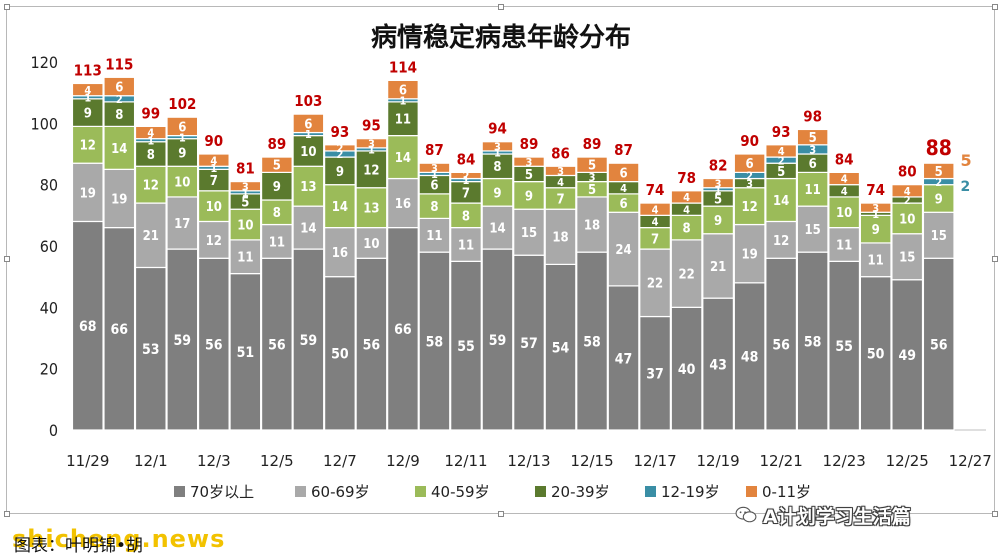  I want to click on total-label: 95, so click(371, 126).